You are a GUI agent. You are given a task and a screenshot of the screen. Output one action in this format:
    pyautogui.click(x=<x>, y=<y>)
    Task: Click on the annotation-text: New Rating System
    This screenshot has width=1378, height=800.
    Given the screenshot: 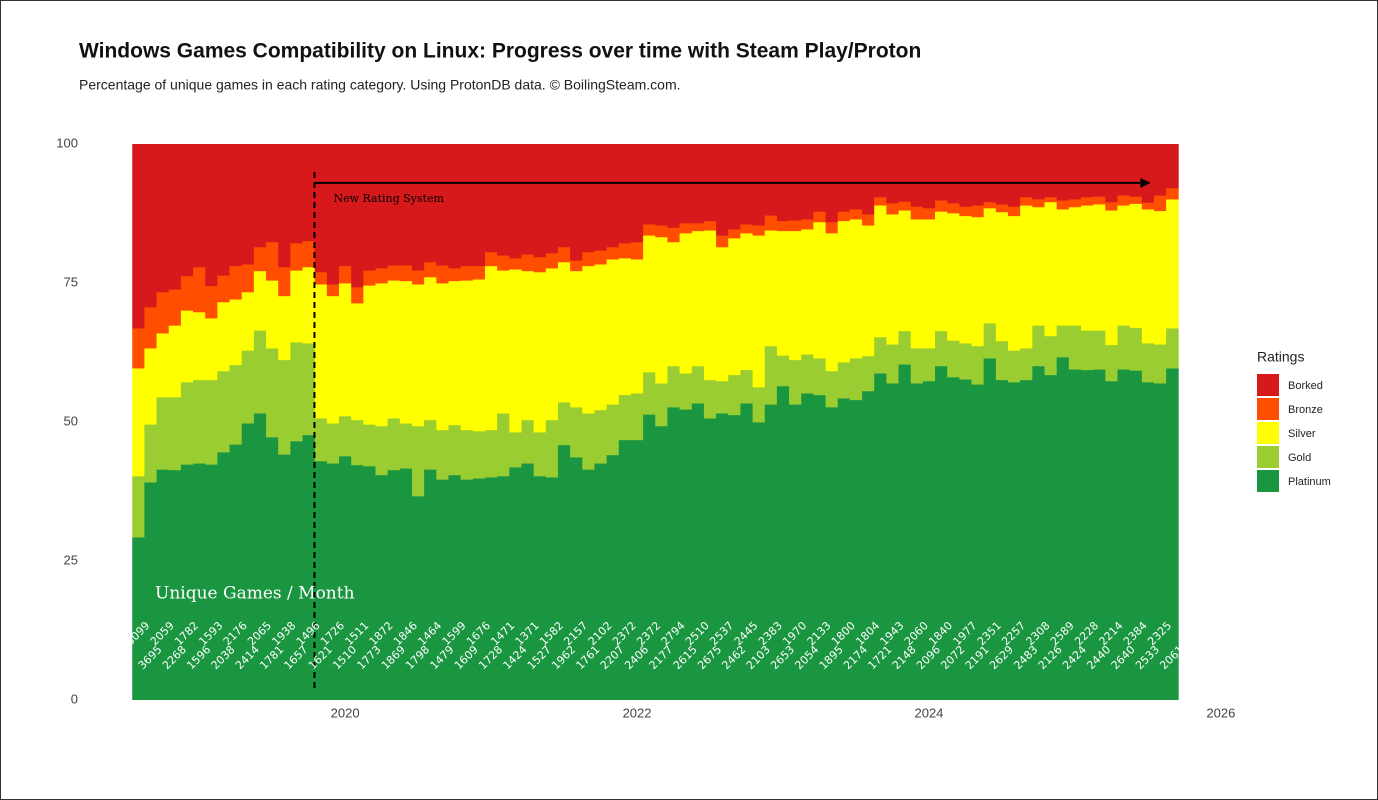 What is the action you would take?
    pyautogui.click(x=388, y=198)
    